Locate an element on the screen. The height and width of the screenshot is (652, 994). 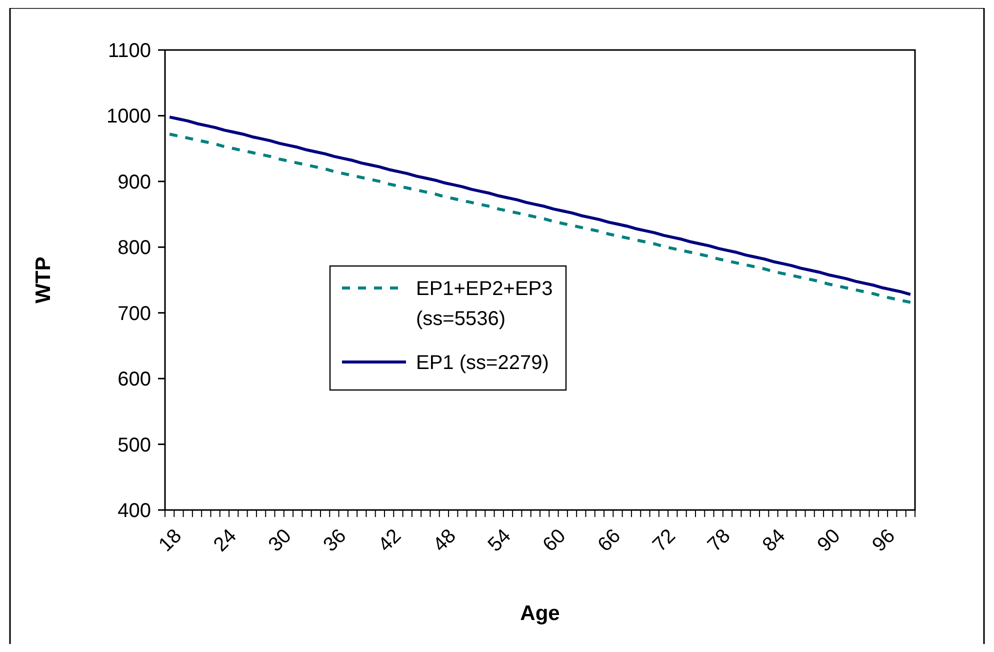
legend-label: EP1+EP2+EP3 (ss=5536) is located at coordinates (484, 304).